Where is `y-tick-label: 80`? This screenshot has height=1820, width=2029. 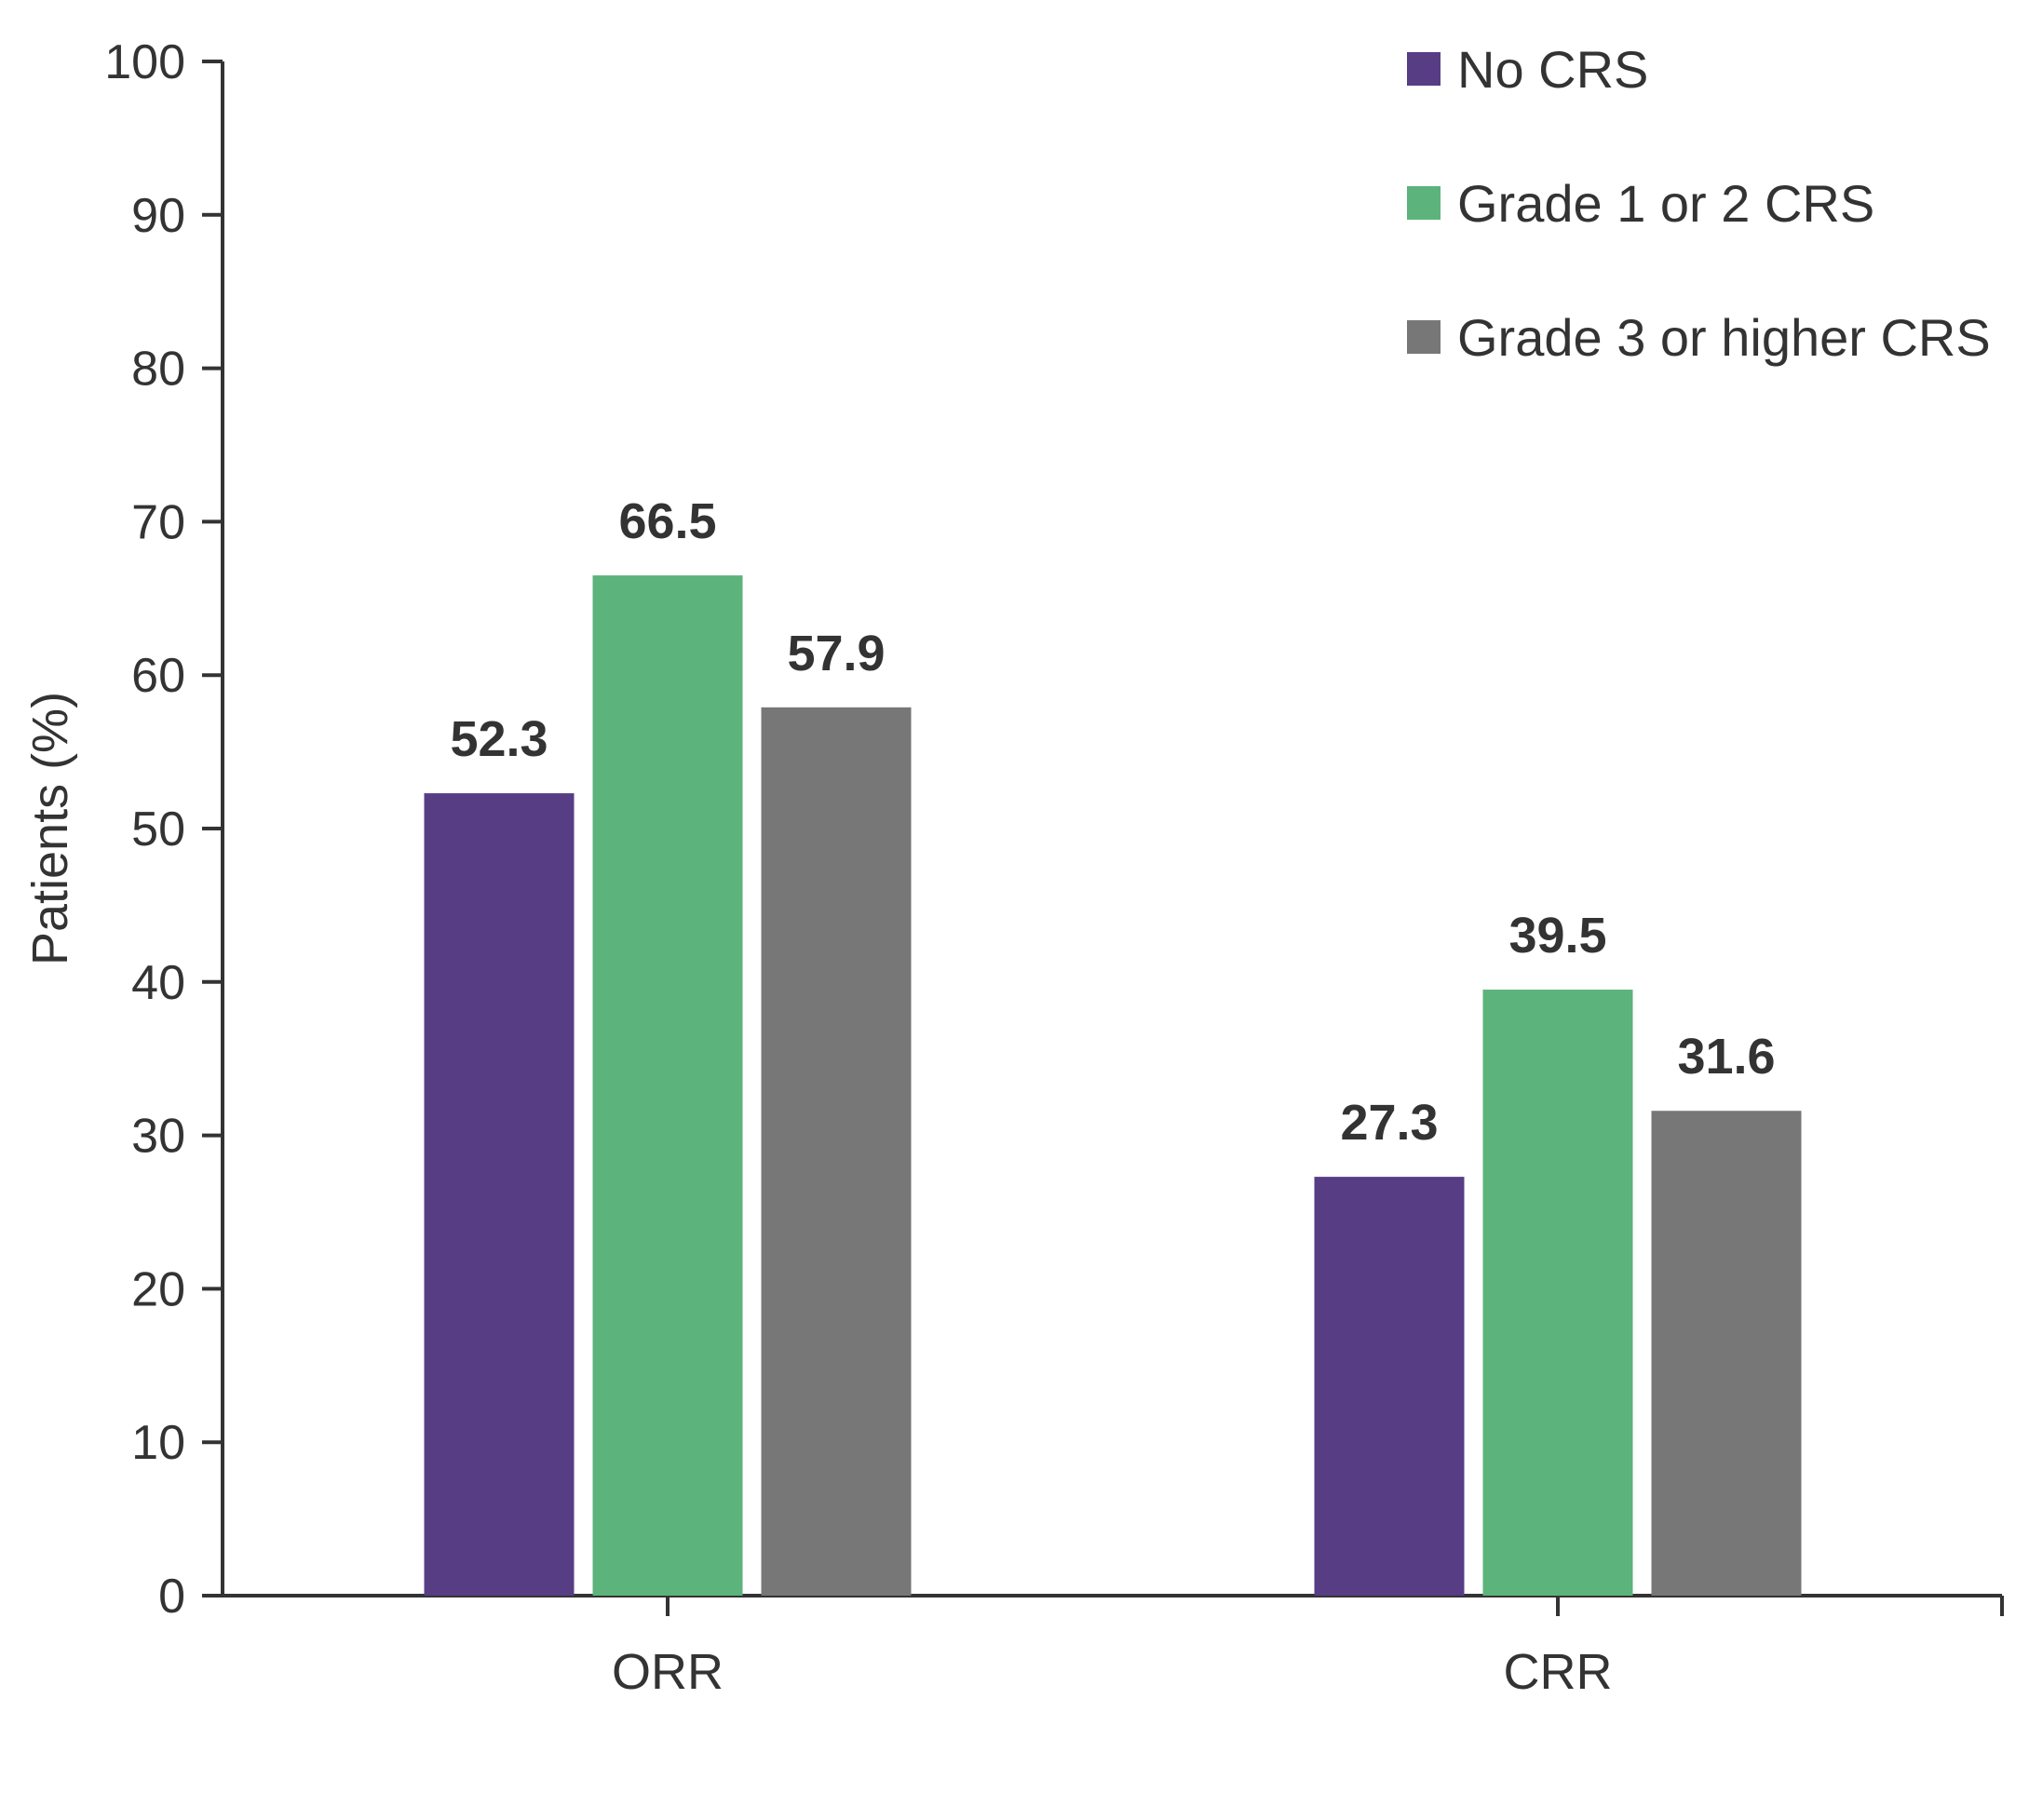
y-tick-label: 80 is located at coordinates (158, 370).